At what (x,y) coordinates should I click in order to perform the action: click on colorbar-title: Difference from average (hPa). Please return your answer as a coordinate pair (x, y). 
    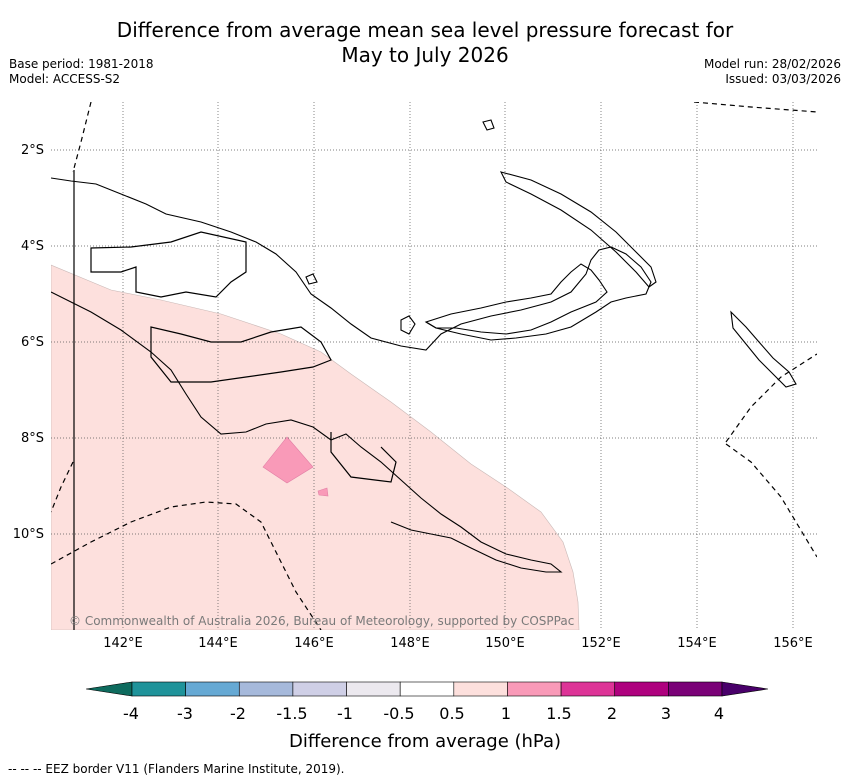
    Looking at the image, I should click on (425, 741).